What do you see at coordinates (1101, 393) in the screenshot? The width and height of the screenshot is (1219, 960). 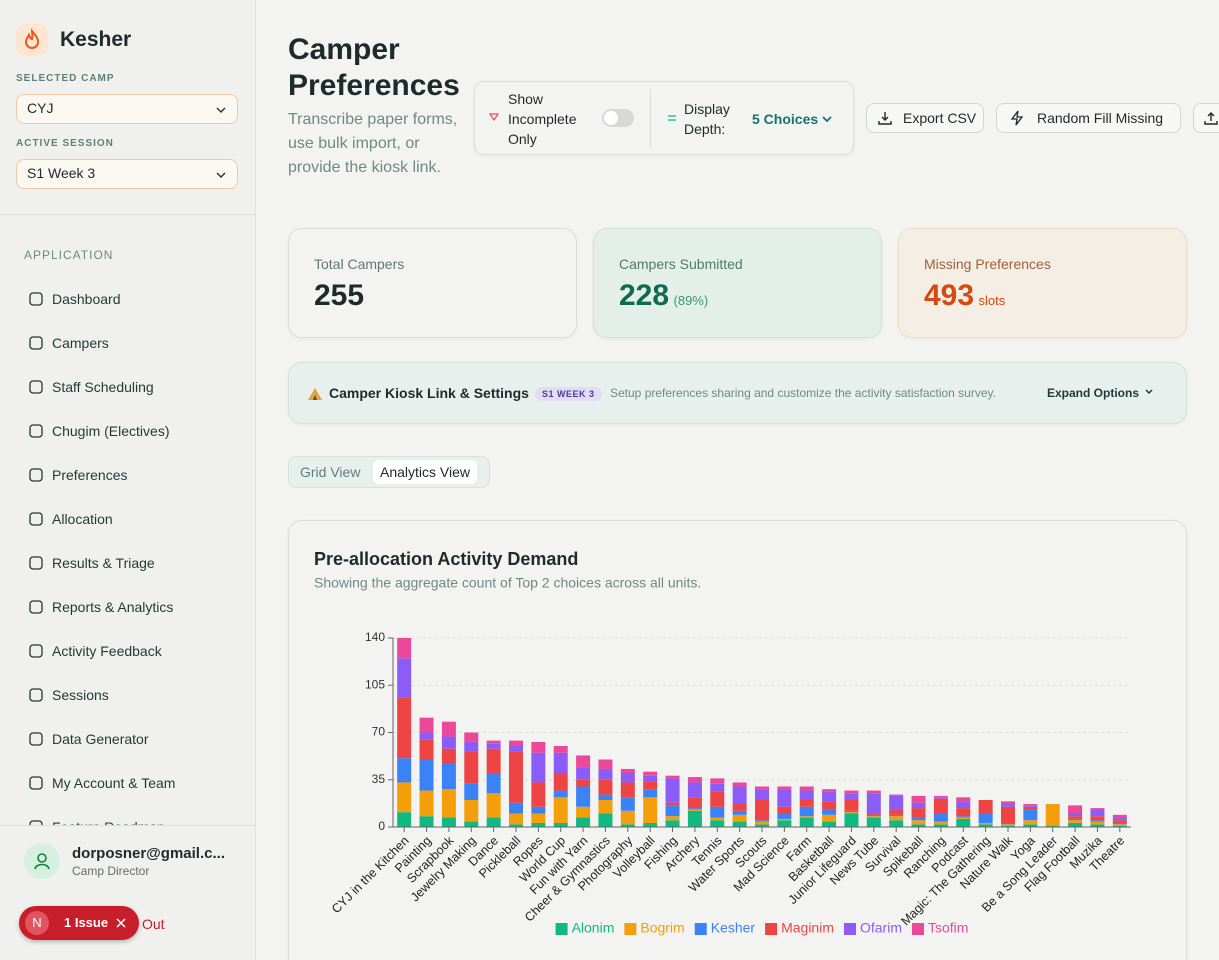 I see `expand-options: Expand Options` at bounding box center [1101, 393].